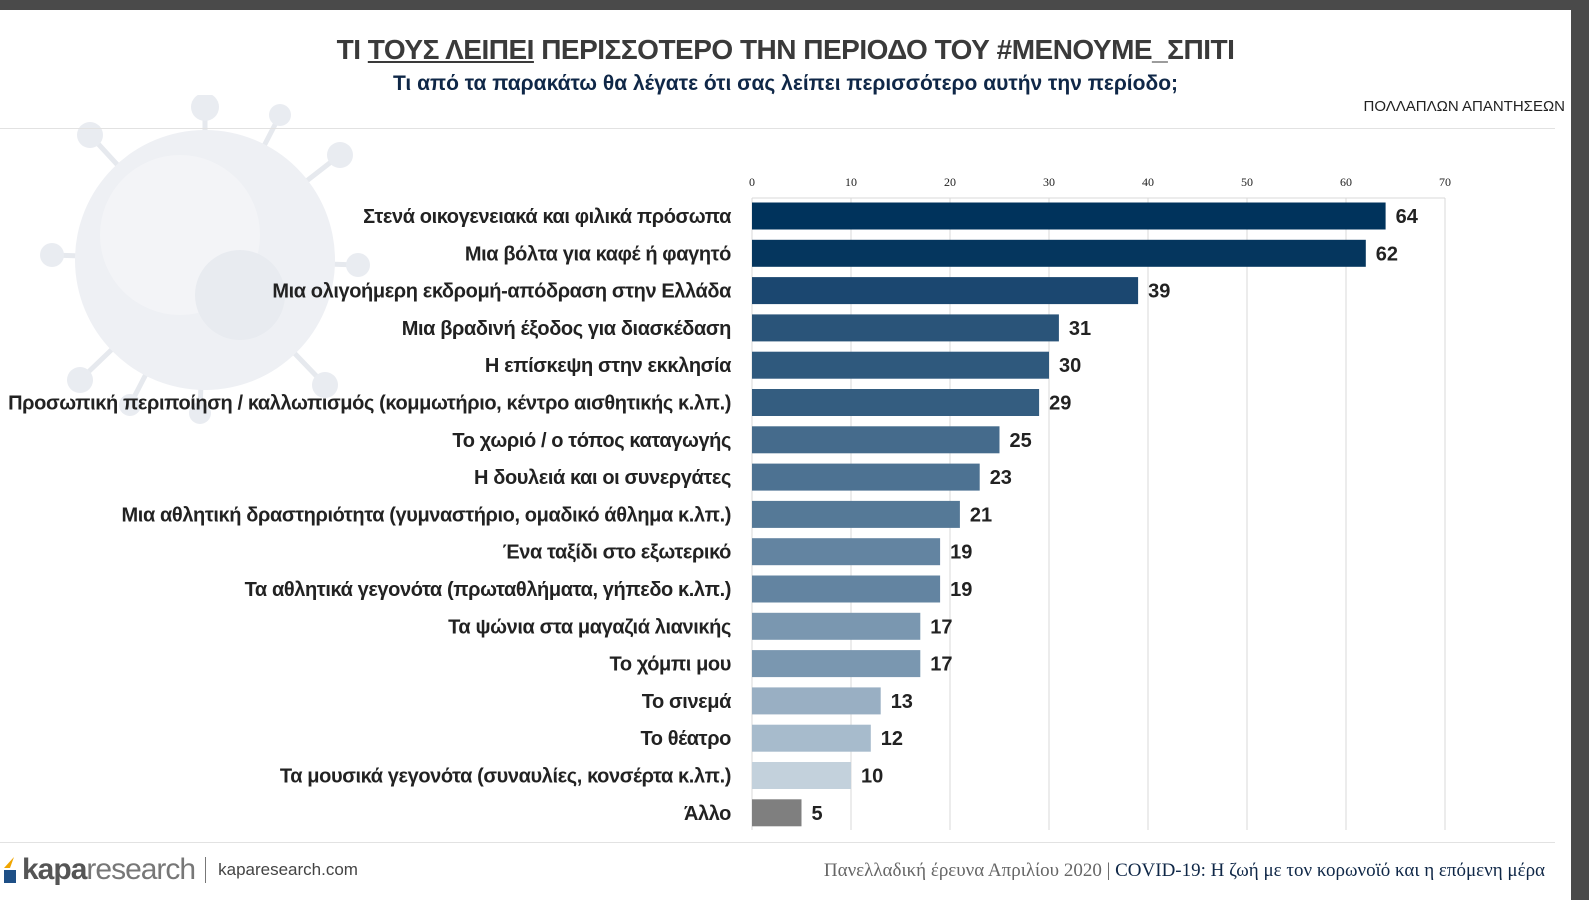 The image size is (1589, 900). Describe the element at coordinates (602, 478) in the screenshot. I see `category-label: Η δουλειά και οι συνεργάτες` at that location.